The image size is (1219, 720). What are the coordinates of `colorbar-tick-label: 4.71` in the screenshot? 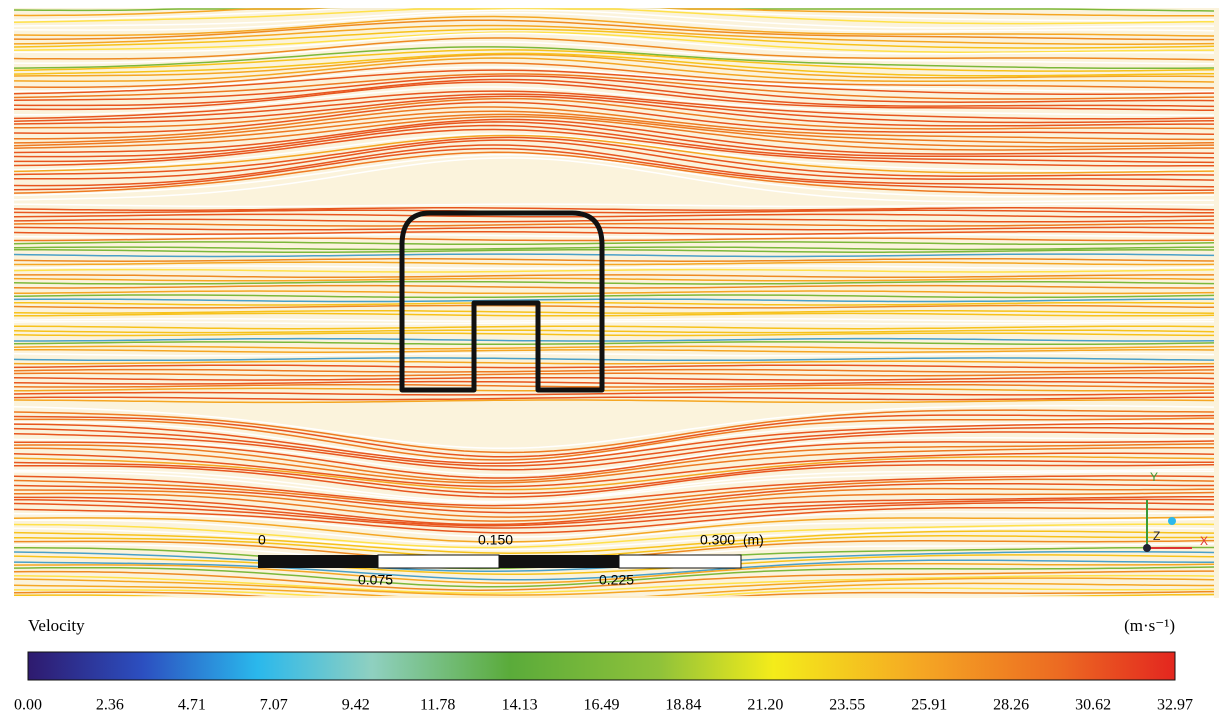 It's located at (192, 705).